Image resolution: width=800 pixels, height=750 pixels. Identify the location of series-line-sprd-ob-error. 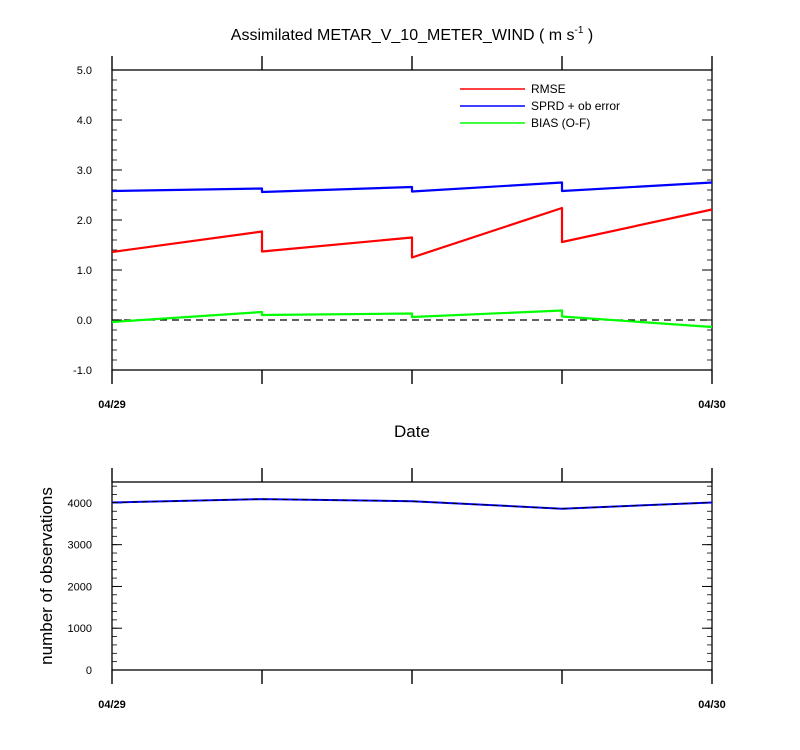
(412, 187).